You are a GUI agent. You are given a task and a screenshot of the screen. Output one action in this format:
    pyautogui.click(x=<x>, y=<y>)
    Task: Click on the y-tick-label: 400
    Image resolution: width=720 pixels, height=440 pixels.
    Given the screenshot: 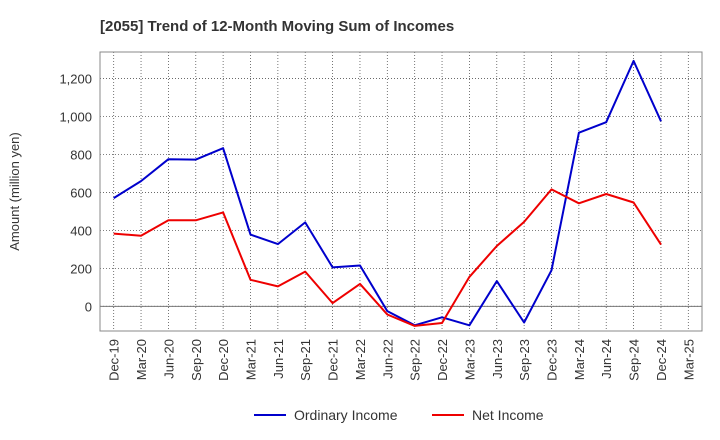 What is the action you would take?
    pyautogui.click(x=81, y=230)
    